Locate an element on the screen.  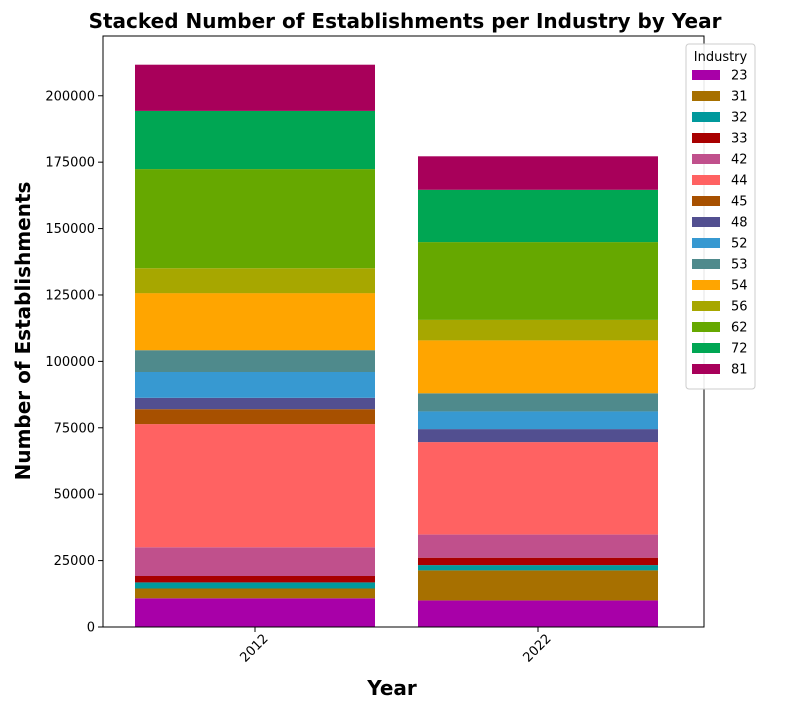
legend-label-44: 44 is located at coordinates (739, 181).